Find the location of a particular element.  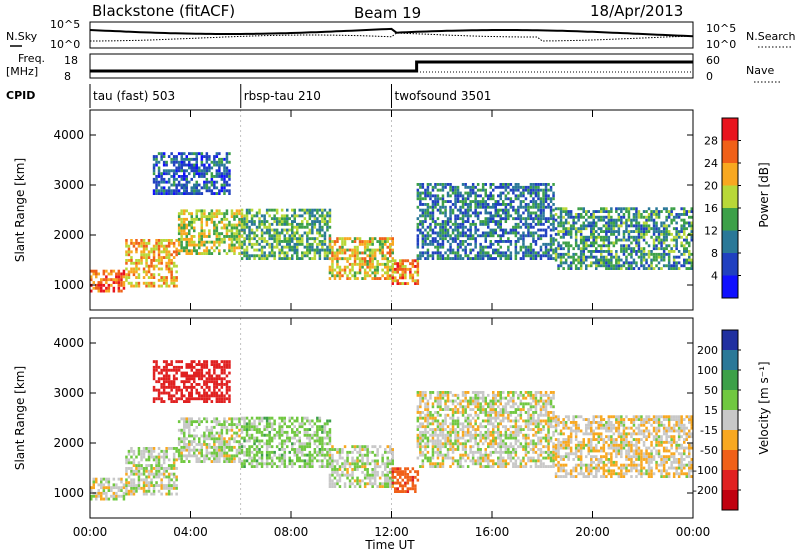

sky-noise-series is located at coordinates (391, 32).